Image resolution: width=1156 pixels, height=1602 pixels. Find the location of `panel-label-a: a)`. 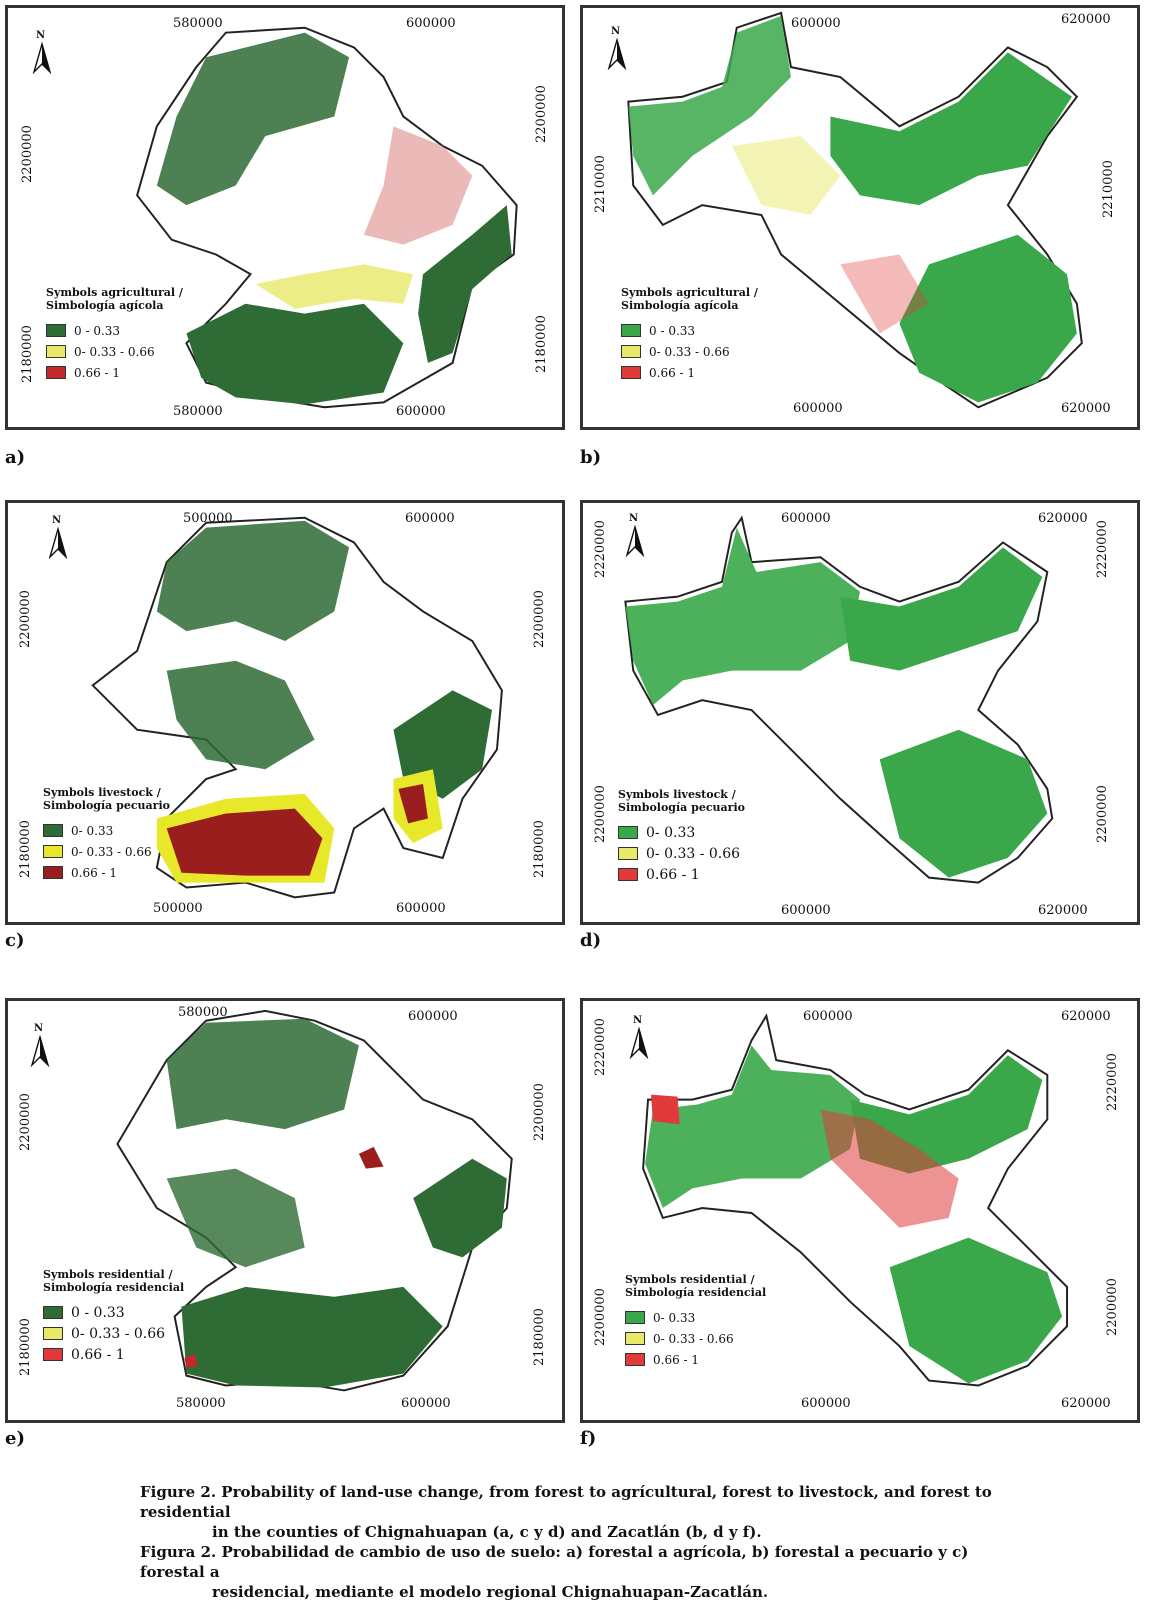

panel-label-a: a) is located at coordinates (15, 457).